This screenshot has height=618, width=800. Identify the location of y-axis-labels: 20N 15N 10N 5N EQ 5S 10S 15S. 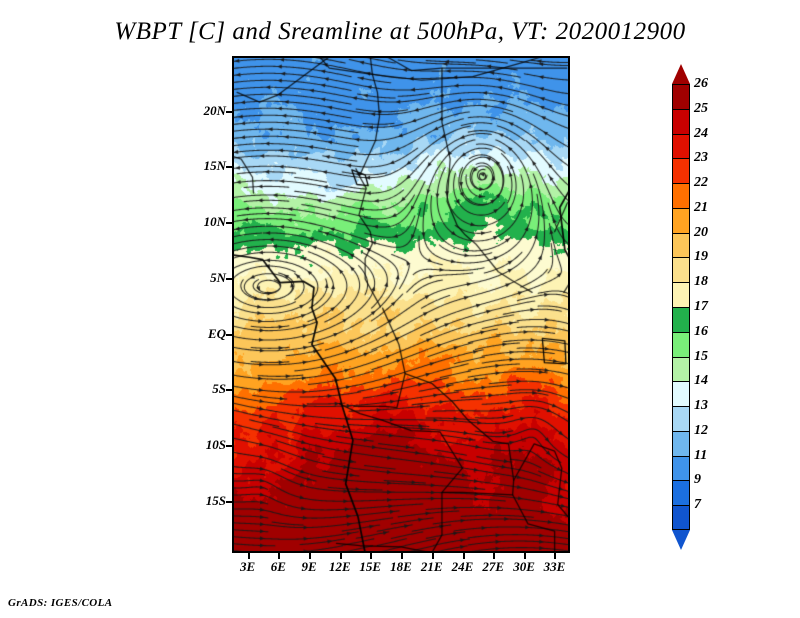
(207, 304).